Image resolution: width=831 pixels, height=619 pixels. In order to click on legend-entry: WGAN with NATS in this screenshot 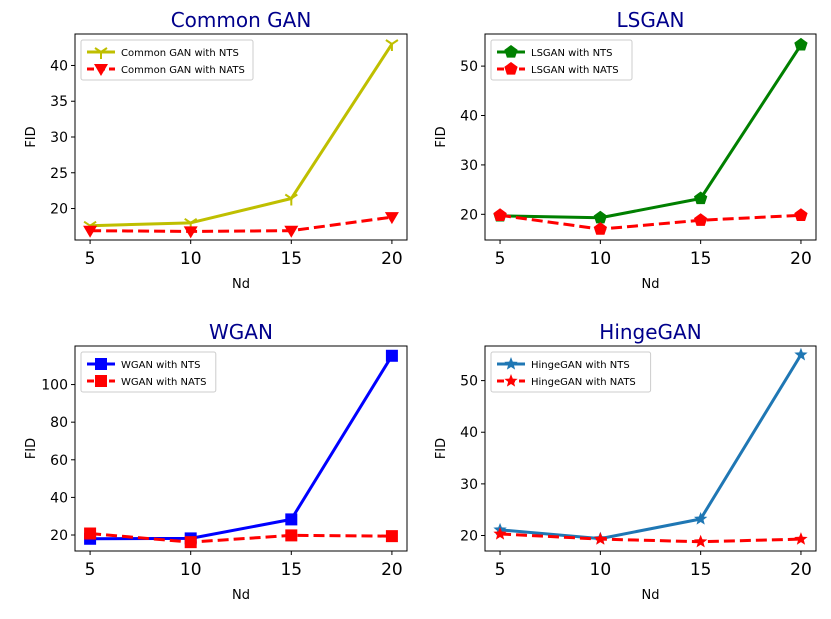, I will do `click(164, 382)`.